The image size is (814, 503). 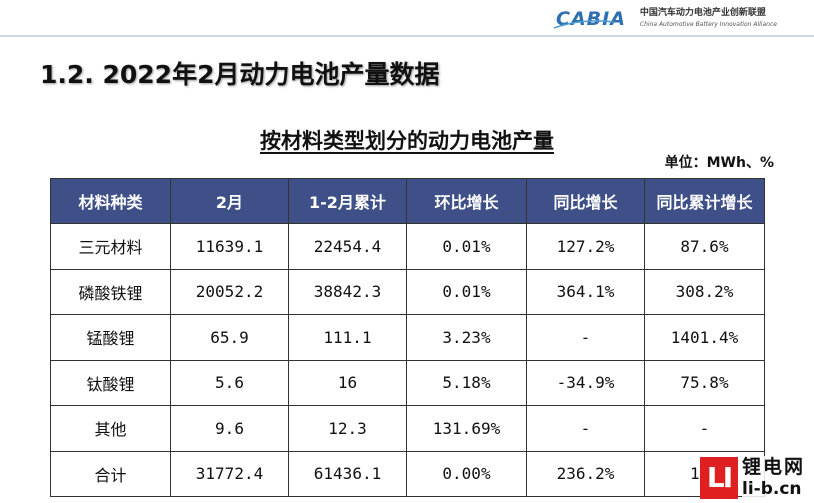 I want to click on cell-cumulative: 16, so click(x=347, y=382).